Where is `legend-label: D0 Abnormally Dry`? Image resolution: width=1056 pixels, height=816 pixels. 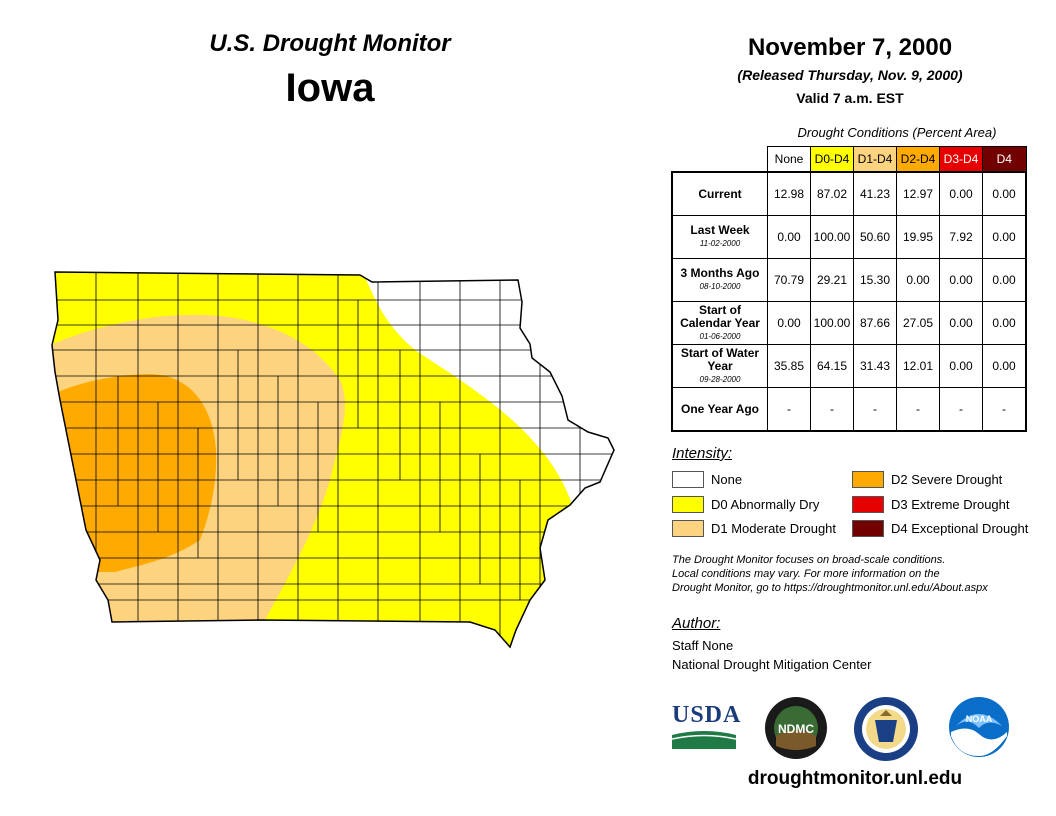 legend-label: D0 Abnormally Dry is located at coordinates (765, 504).